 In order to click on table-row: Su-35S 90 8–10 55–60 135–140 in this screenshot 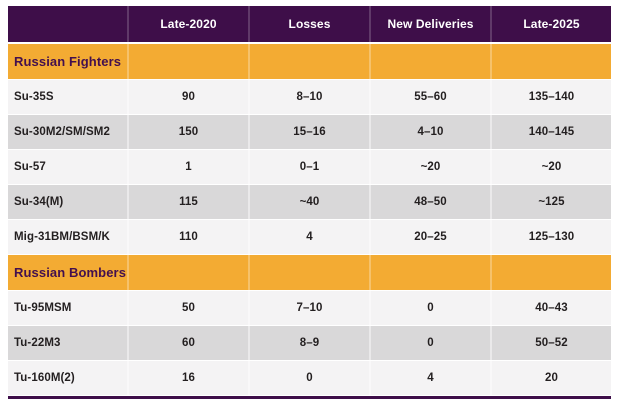, I will do `click(309, 97)`.